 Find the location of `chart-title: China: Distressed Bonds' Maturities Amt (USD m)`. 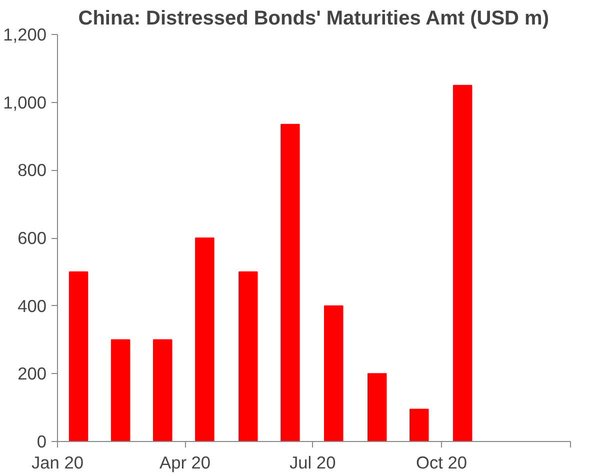

chart-title: China: Distressed Bonds' Maturities Amt (USD m) is located at coordinates (314, 19).